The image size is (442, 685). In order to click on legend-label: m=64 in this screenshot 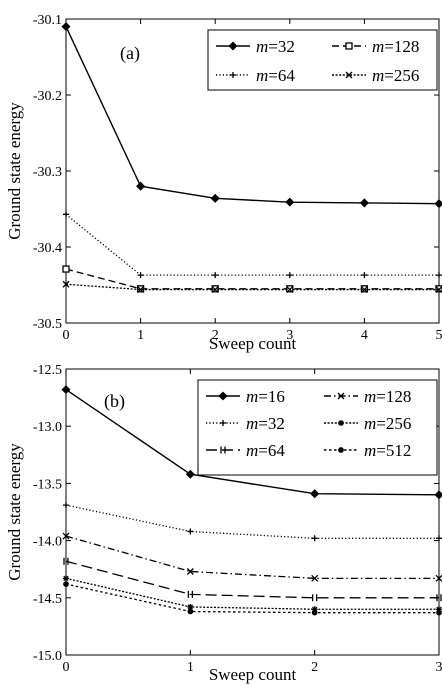, I will do `click(275, 75)`.